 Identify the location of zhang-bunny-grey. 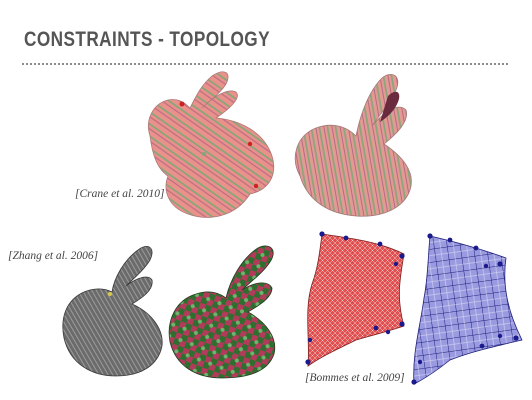
(112, 311).